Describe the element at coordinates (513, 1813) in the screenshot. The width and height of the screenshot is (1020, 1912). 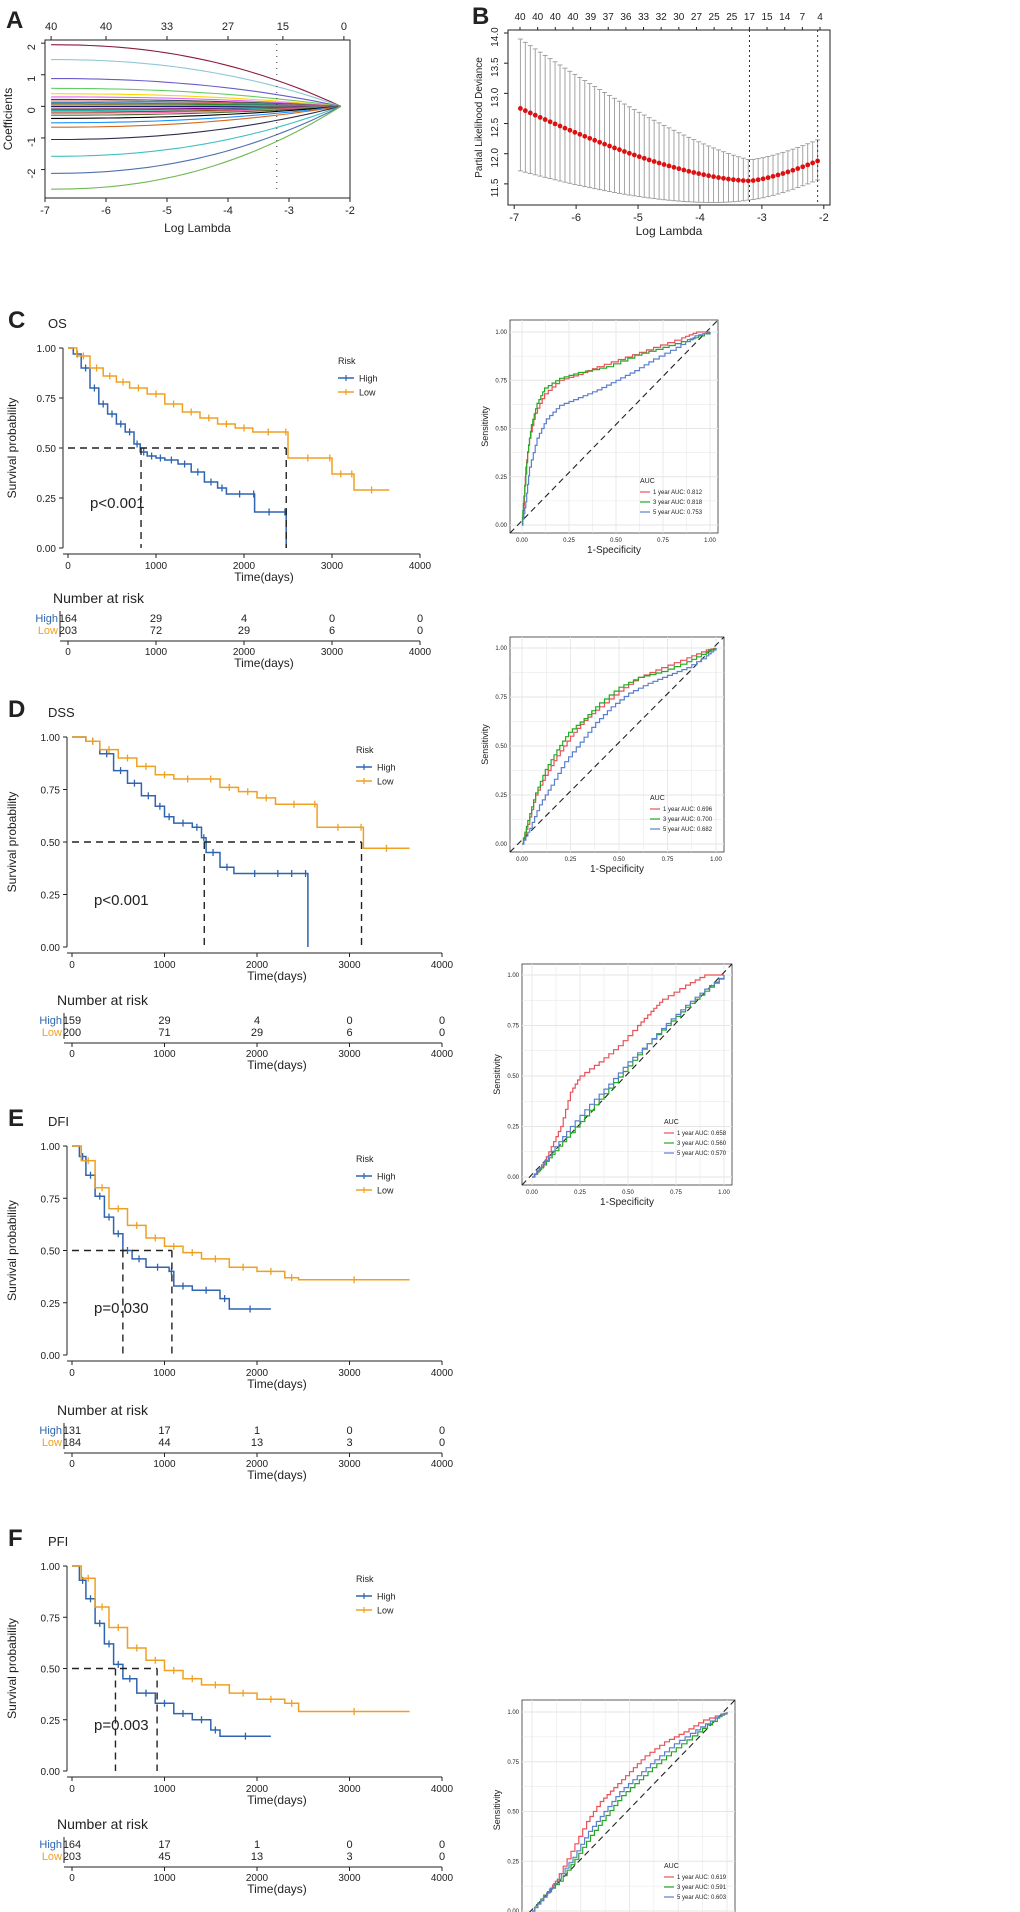
I see `panel-j-ytick-label: 0.50` at that location.